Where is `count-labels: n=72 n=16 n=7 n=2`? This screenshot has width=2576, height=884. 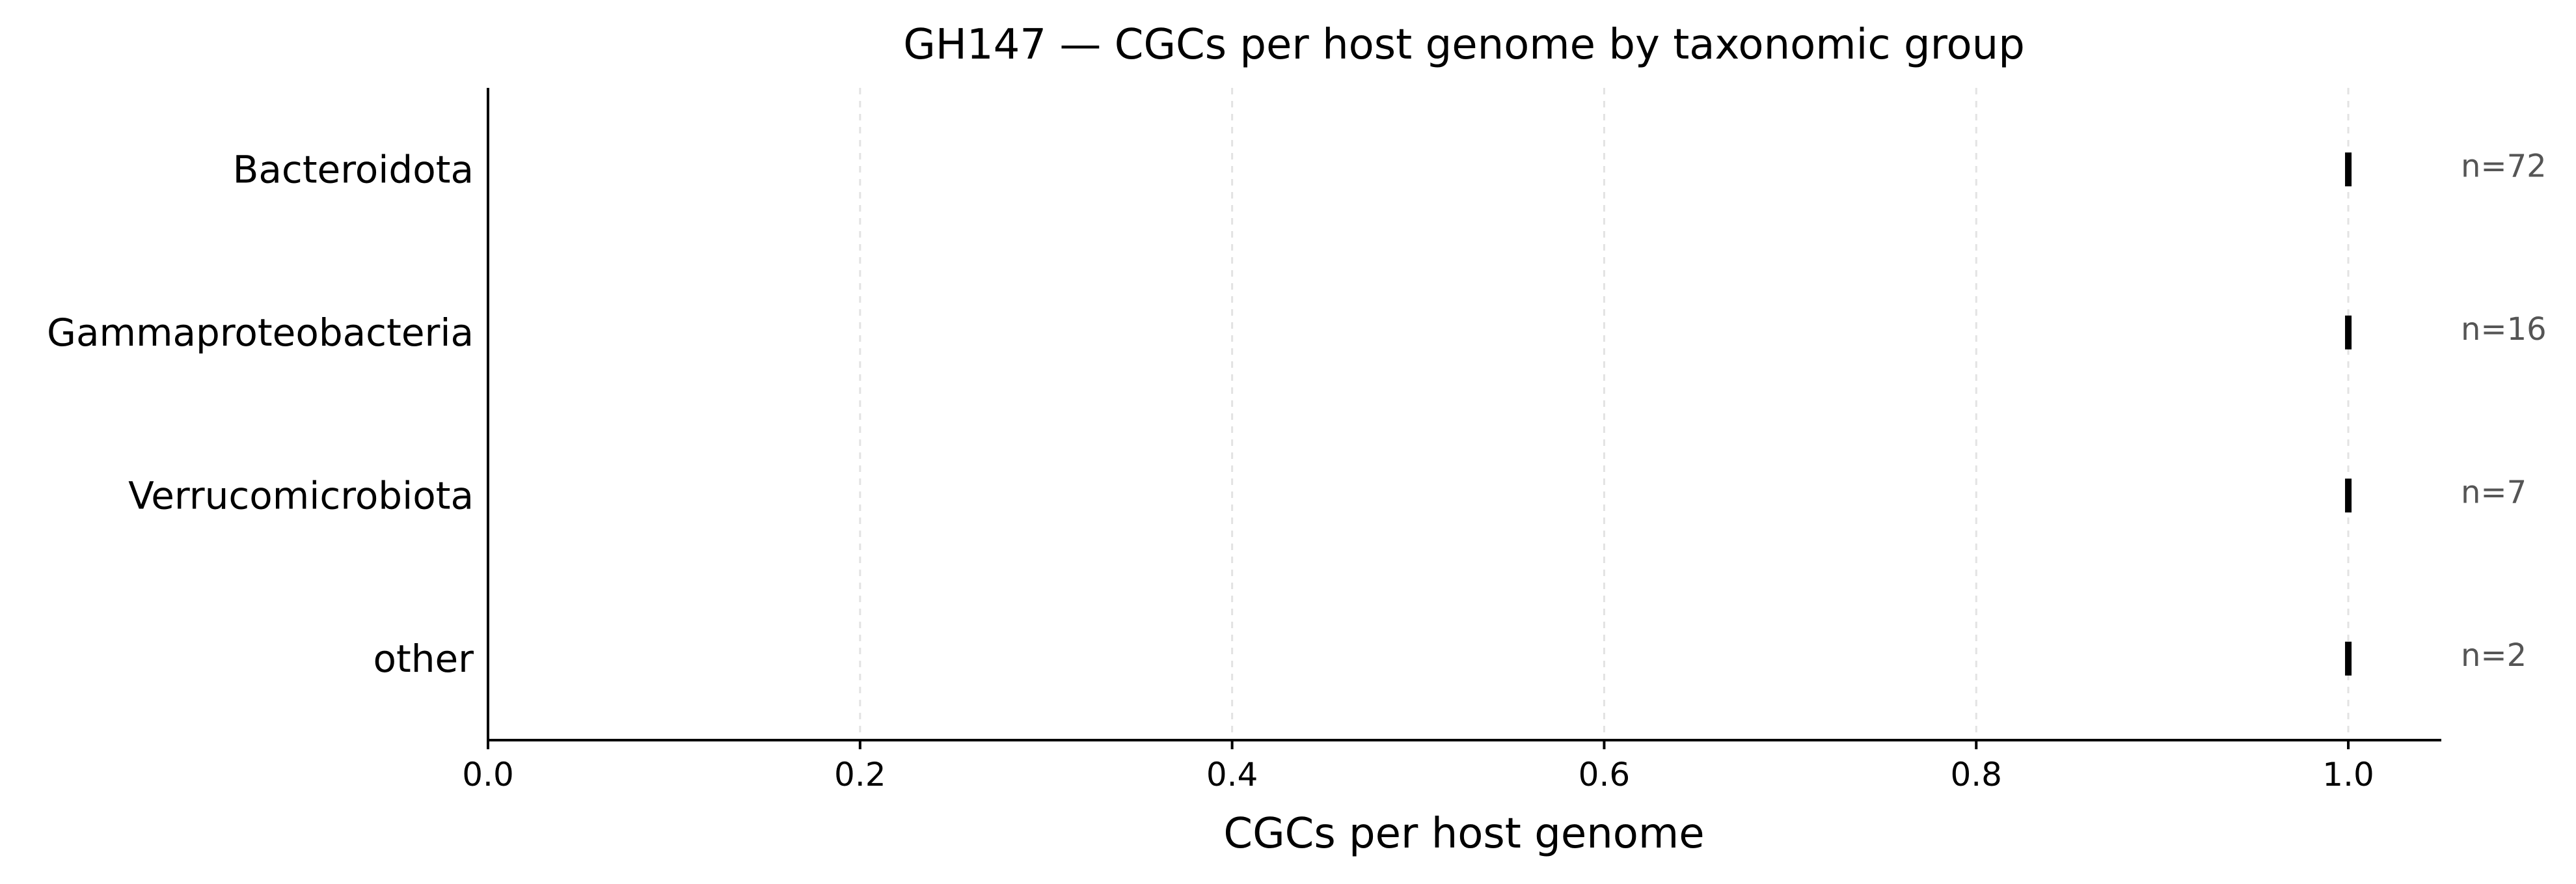 count-labels: n=72 n=16 n=7 n=2 is located at coordinates (2504, 411).